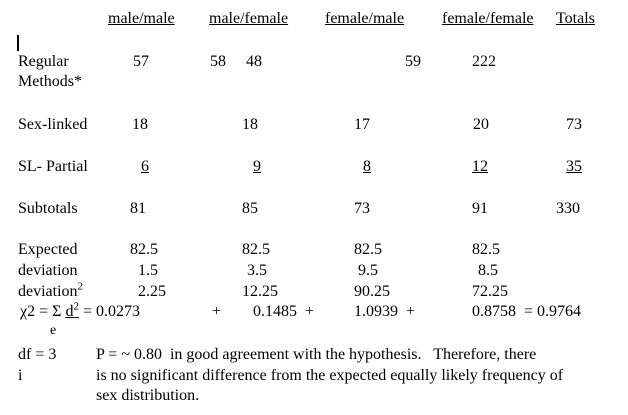 The image size is (628, 415). What do you see at coordinates (488, 270) in the screenshot?
I see `cell: 8.5` at bounding box center [488, 270].